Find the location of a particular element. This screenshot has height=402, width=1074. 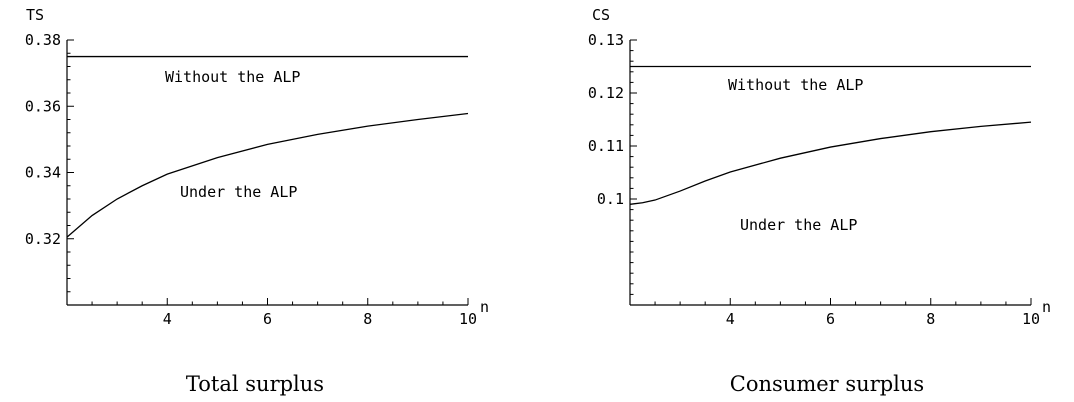

y-axis-label: TS is located at coordinates (35, 15).